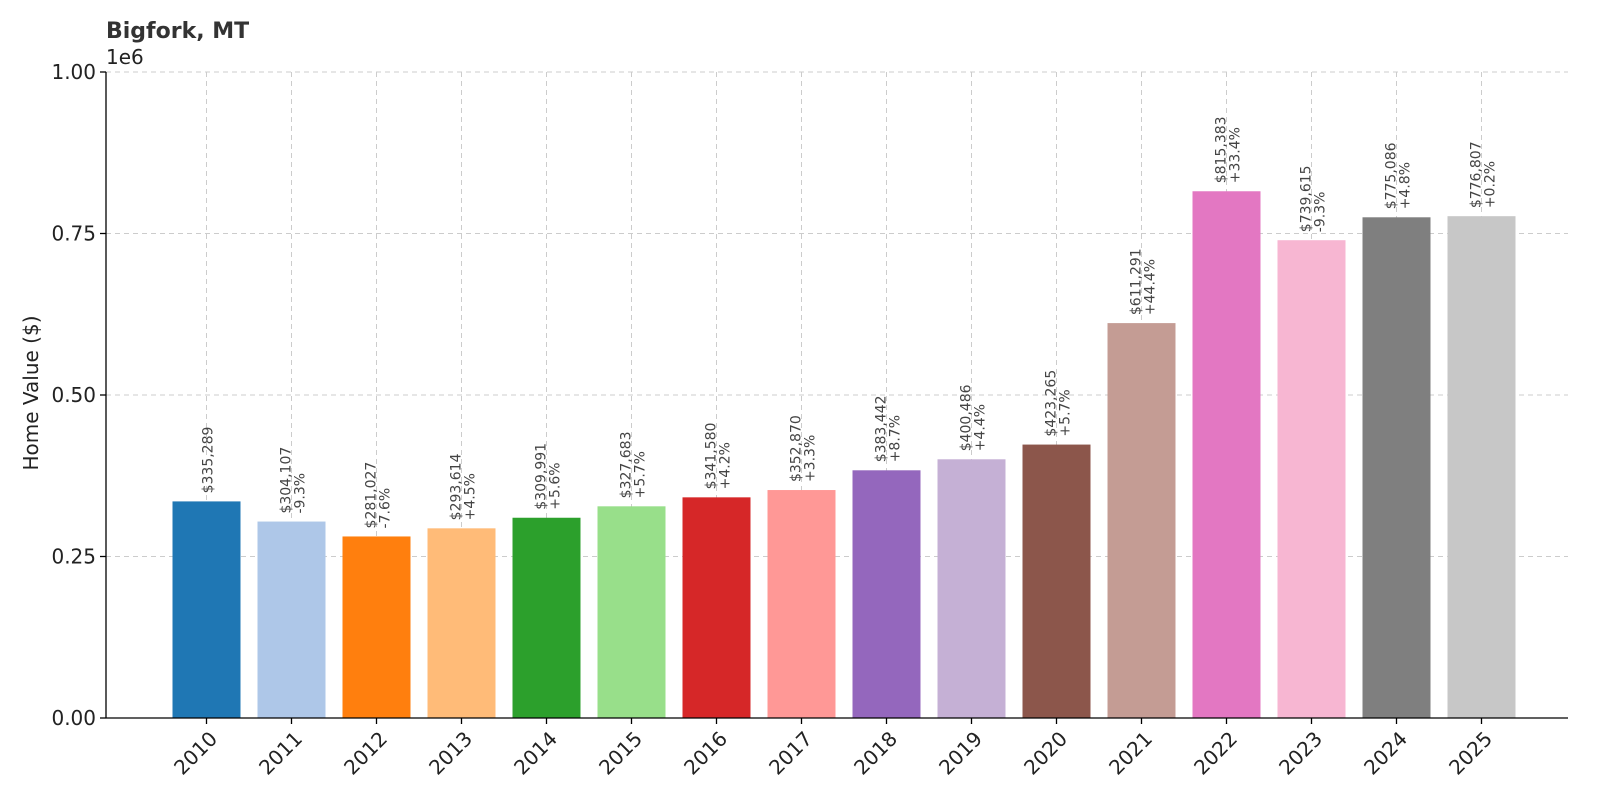 The height and width of the screenshot is (800, 1600). I want to click on x-tick-label-2011: 2011, so click(280, 753).